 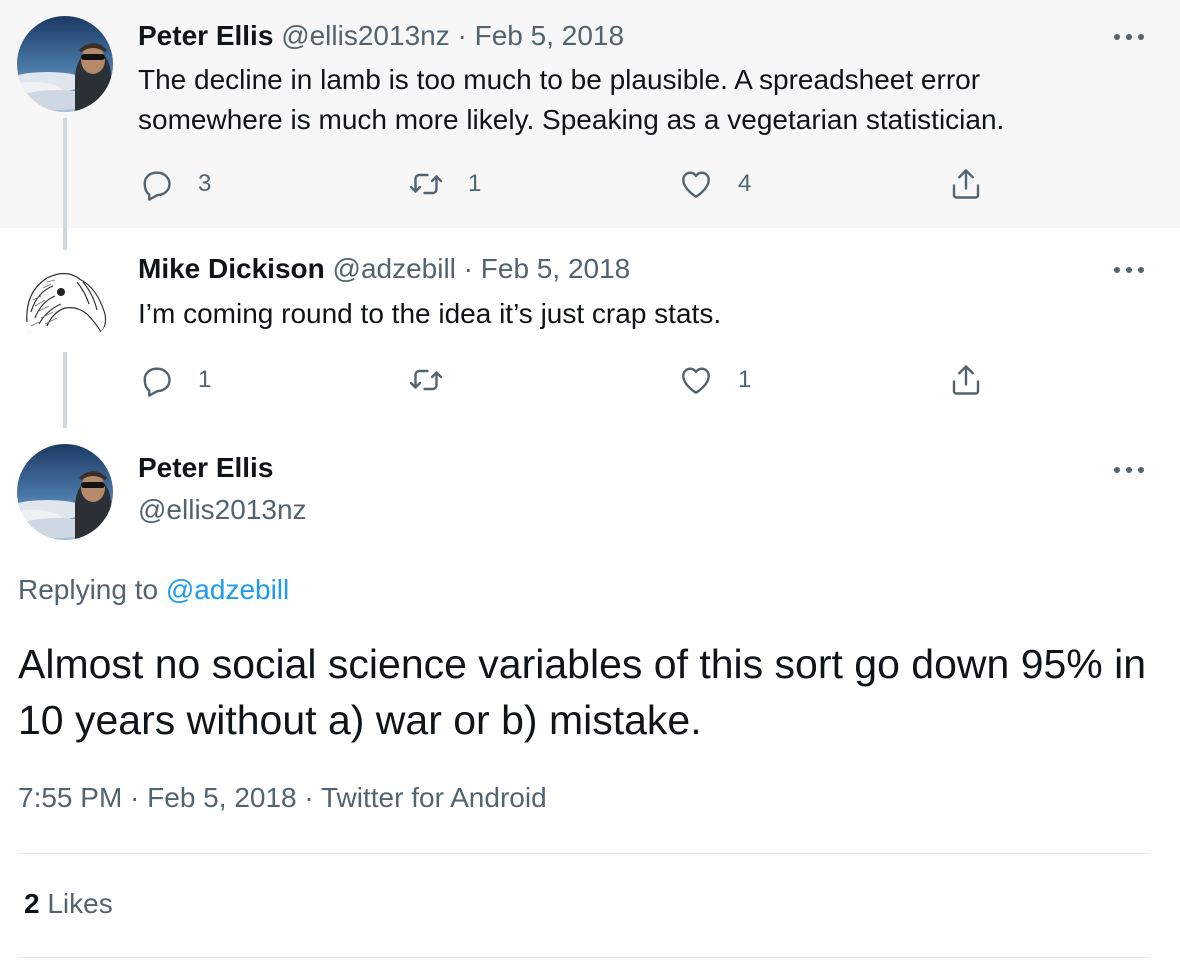 I want to click on retweet-count: 1, so click(x=475, y=183).